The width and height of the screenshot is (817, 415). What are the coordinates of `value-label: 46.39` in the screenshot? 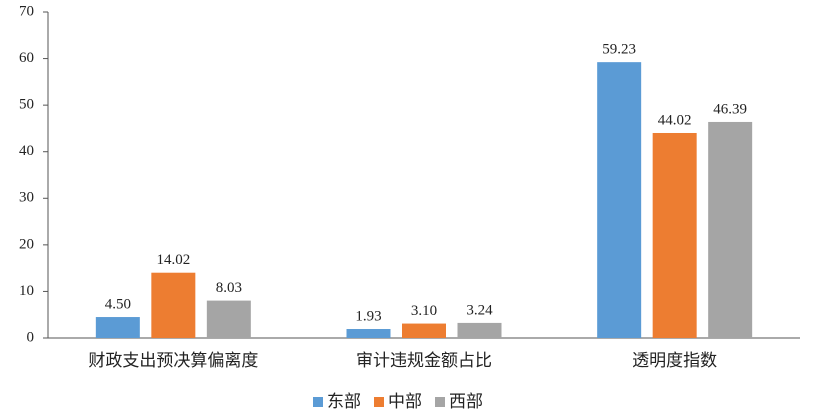 It's located at (730, 109).